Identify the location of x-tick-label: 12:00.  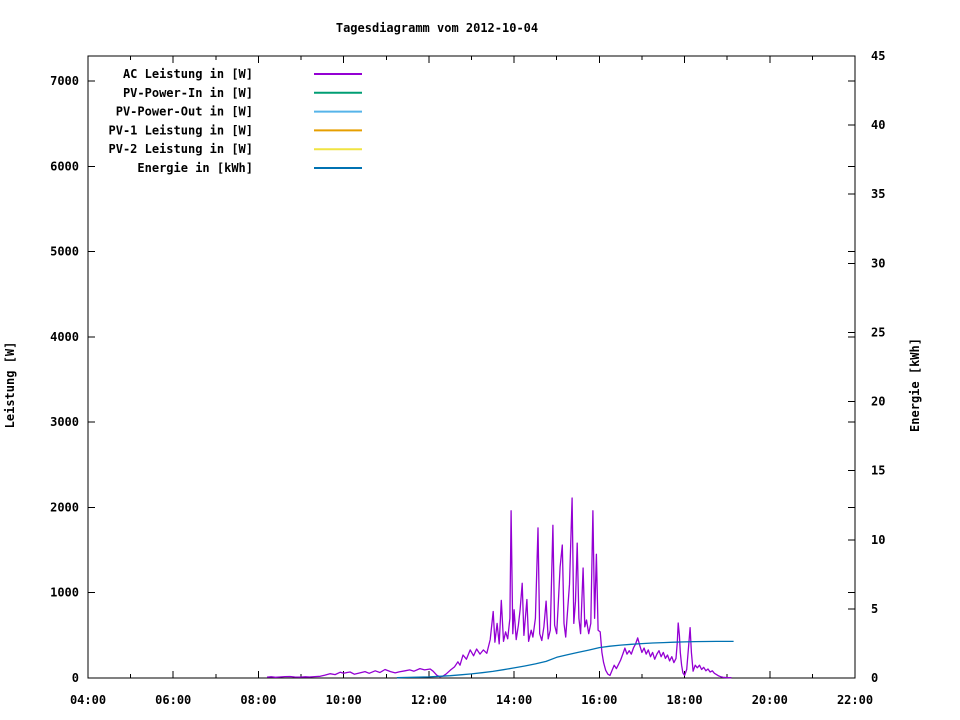
(429, 700).